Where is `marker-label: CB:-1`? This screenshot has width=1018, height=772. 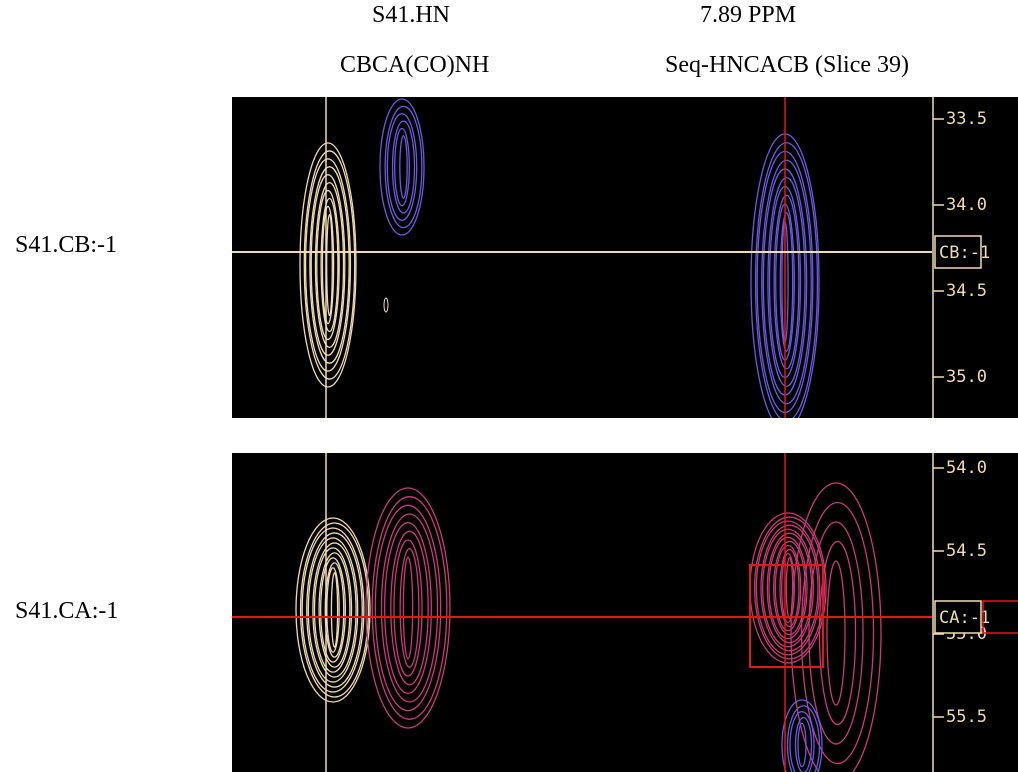 marker-label: CB:-1 is located at coordinates (964, 253).